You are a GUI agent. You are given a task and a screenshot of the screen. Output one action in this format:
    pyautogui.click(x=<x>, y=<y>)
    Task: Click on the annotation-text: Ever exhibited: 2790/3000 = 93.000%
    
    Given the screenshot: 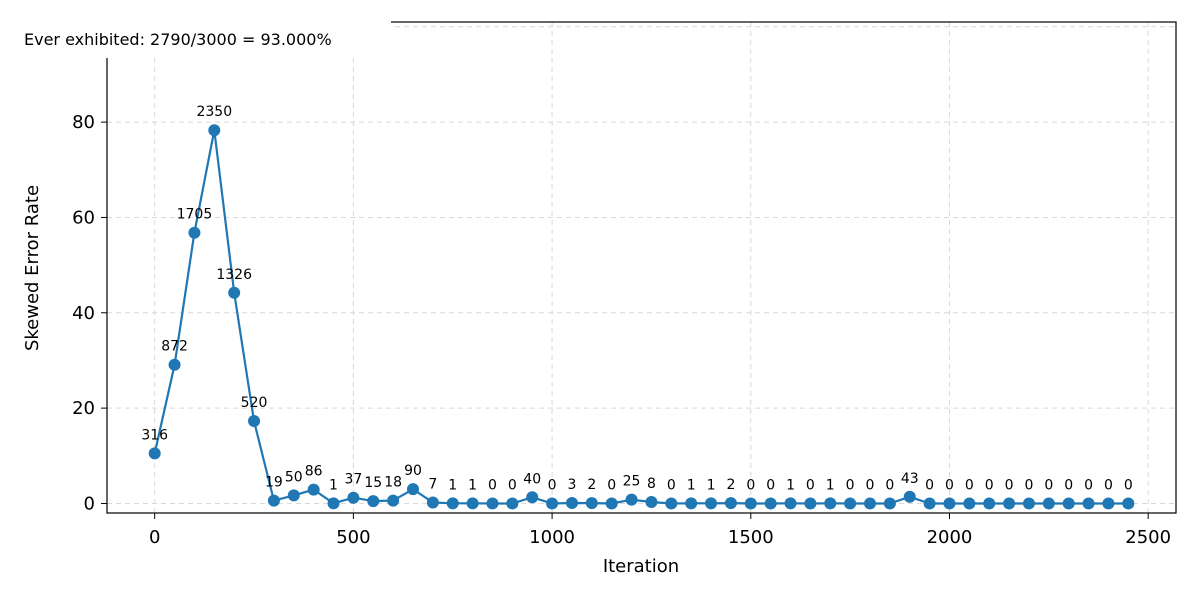 What is the action you would take?
    pyautogui.click(x=178, y=39)
    